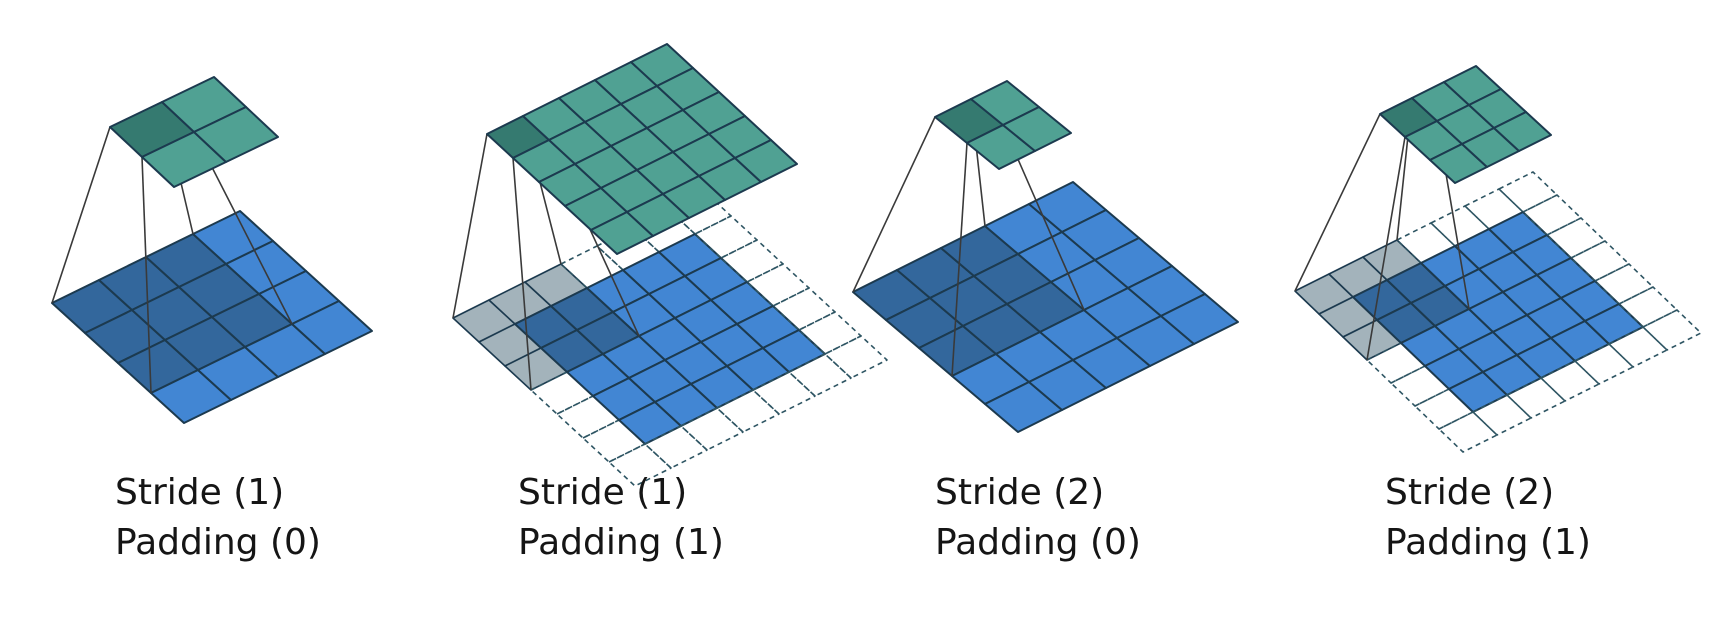 The height and width of the screenshot is (630, 1718). Describe the element at coordinates (212, 250) in the screenshot. I see `panel-stride1-padding0` at that location.